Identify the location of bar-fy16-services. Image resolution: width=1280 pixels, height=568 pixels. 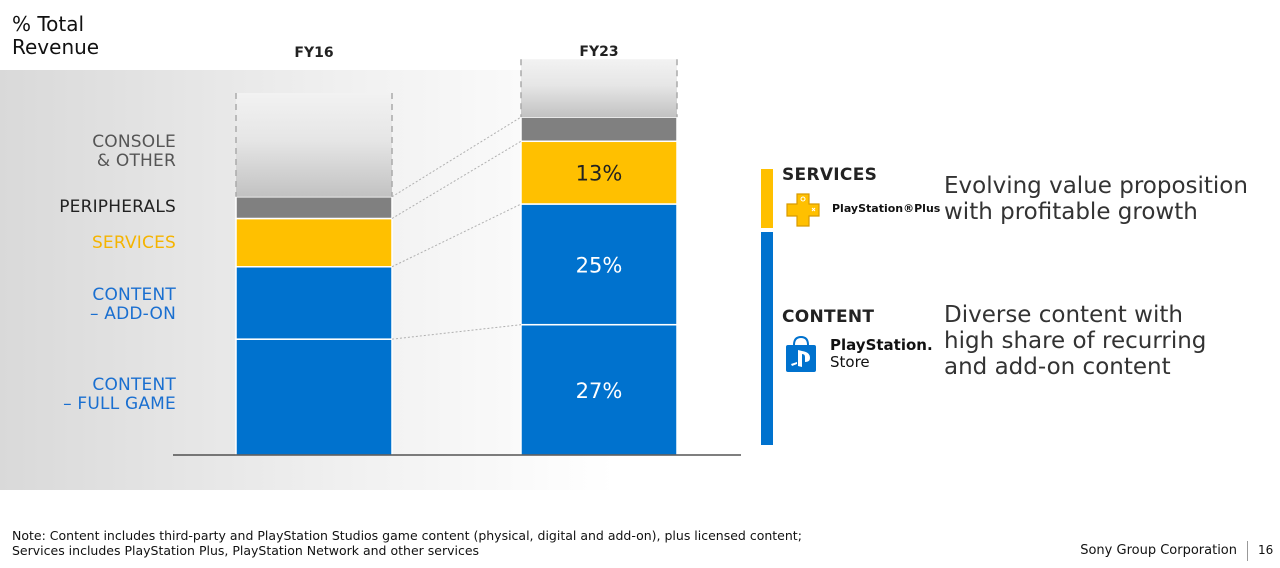
(314, 242).